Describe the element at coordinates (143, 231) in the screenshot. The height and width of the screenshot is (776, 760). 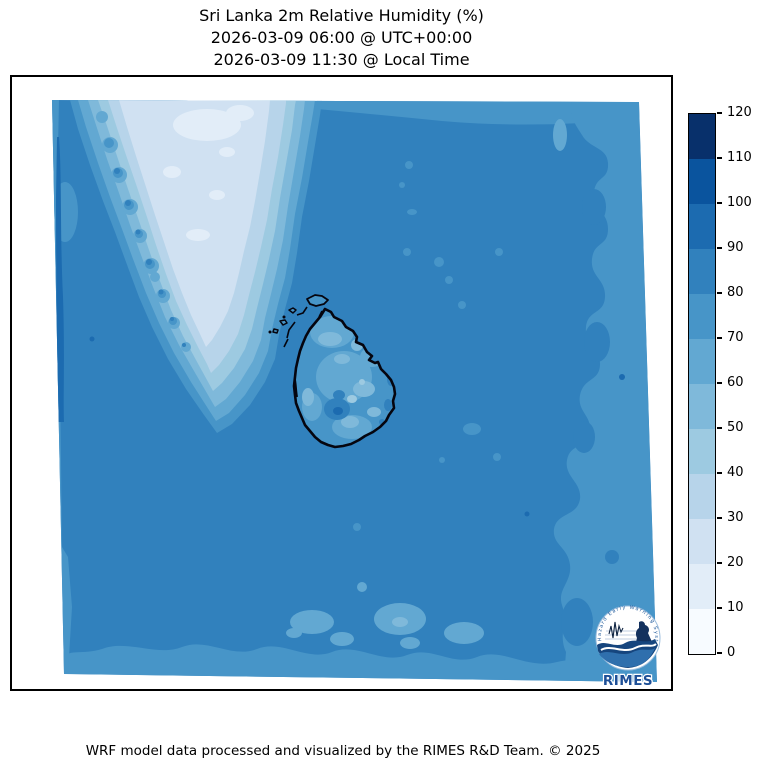
I see `western-ghats-wet-spots` at that location.